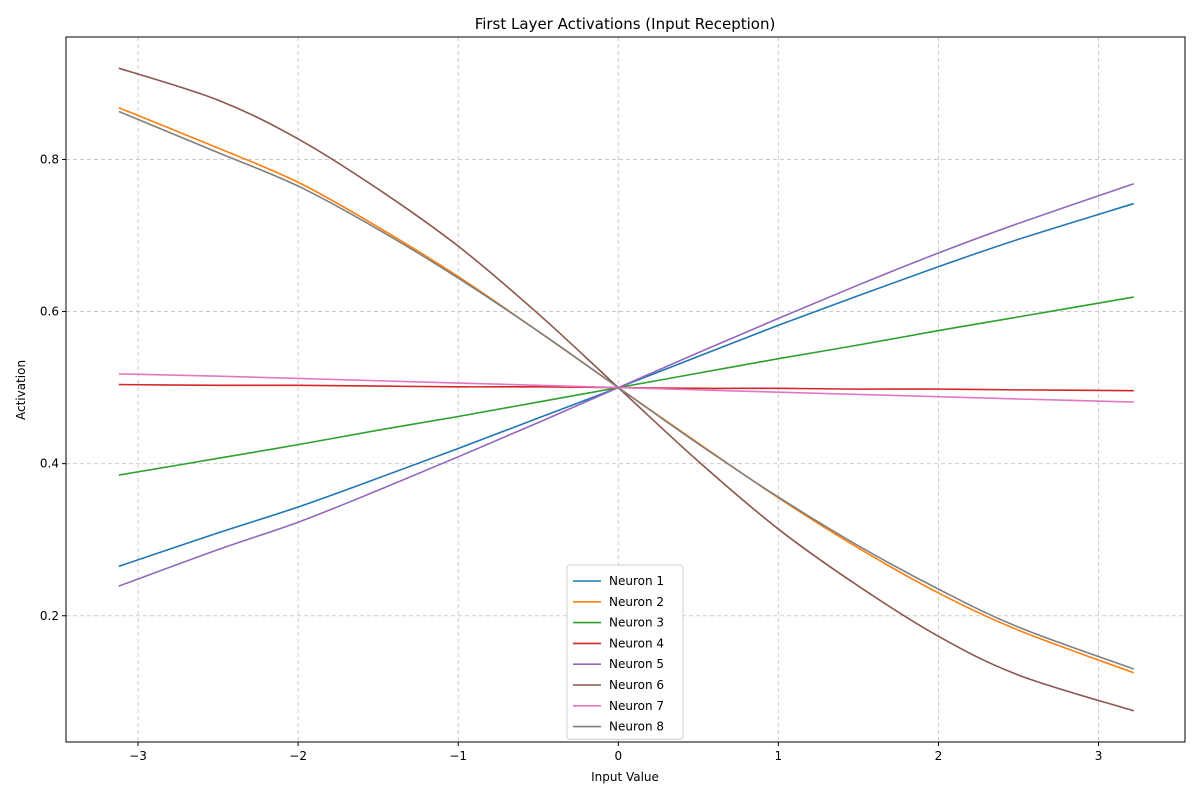 The image size is (1200, 800). I want to click on legend-entry-label: Neuron 1, so click(636, 581).